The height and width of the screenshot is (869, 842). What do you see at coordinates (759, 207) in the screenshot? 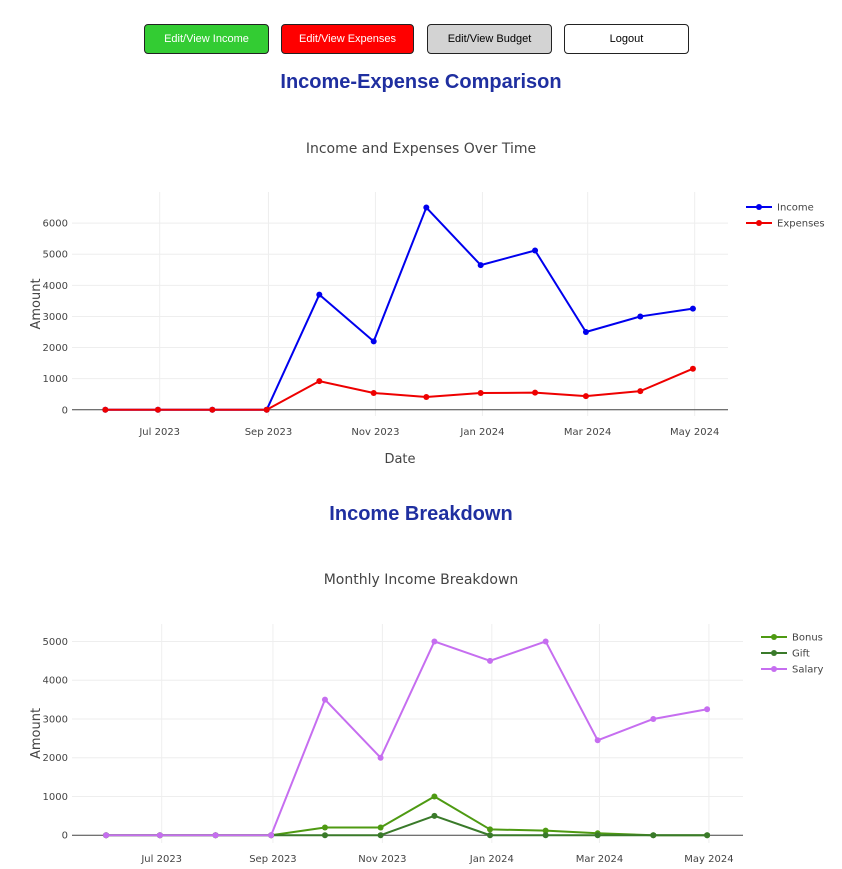
I see `legend-marker-income` at bounding box center [759, 207].